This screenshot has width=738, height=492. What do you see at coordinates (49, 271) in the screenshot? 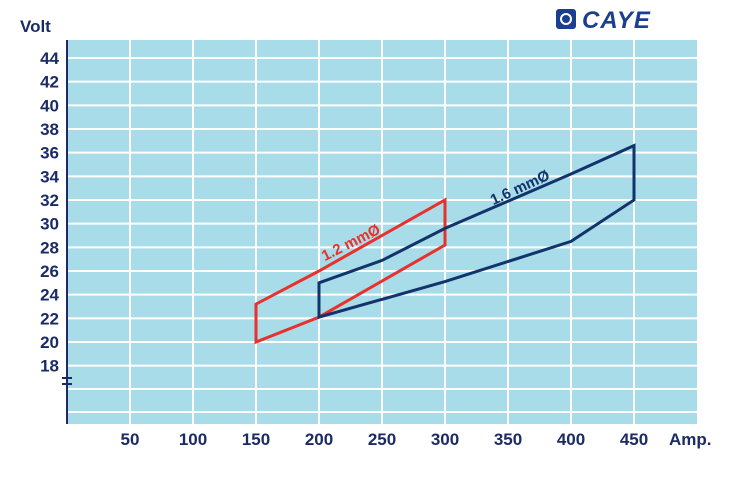
I see `y-tick-label: 26` at bounding box center [49, 271].